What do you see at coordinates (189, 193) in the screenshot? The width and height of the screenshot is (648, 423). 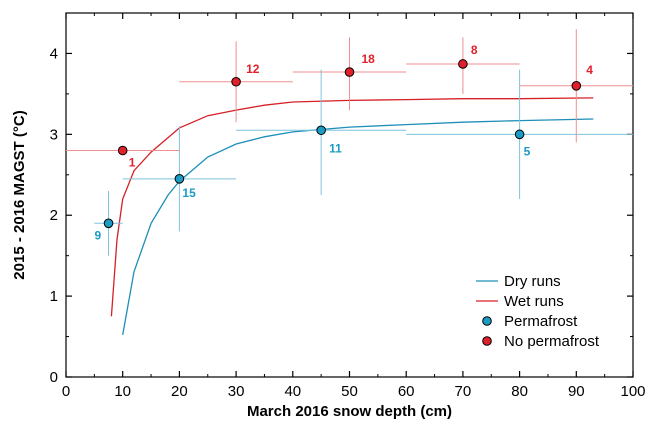 I see `permafrost-point-label: 15` at bounding box center [189, 193].